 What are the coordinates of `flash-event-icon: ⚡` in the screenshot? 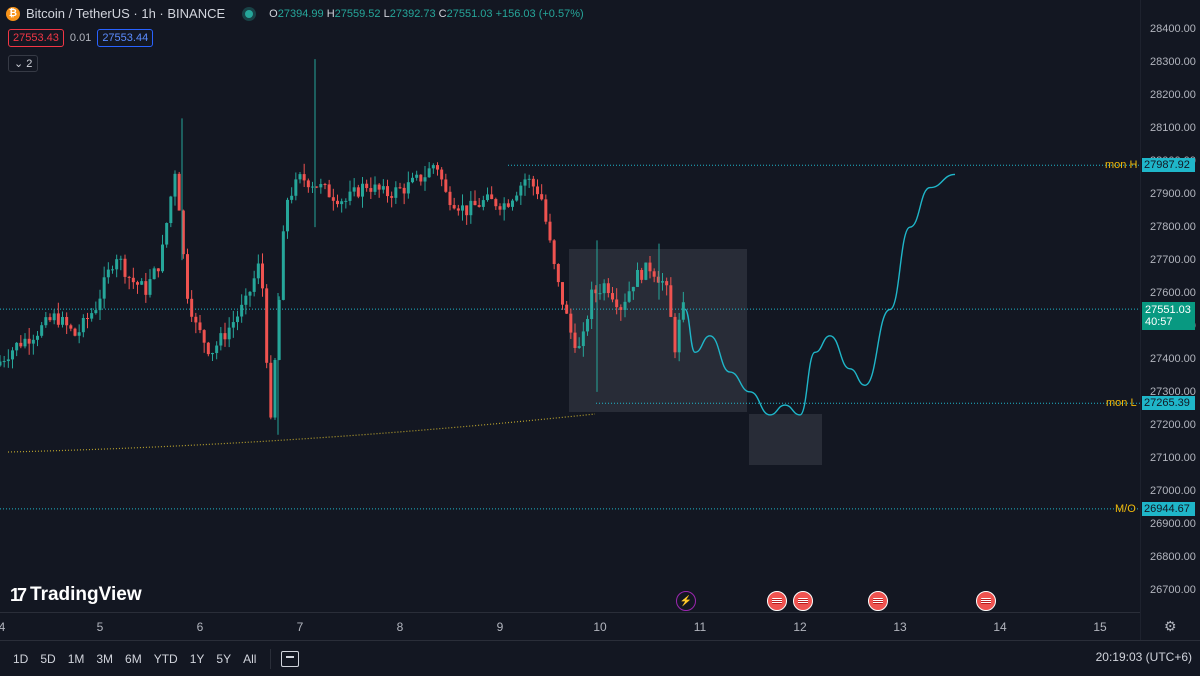 It's located at (686, 601).